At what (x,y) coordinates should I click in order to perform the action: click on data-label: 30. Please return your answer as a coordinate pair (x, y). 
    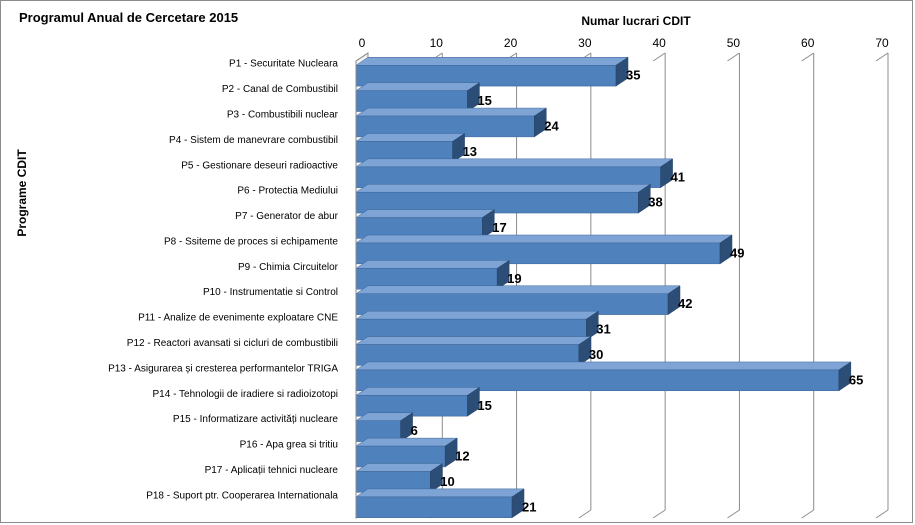
    Looking at the image, I should click on (596, 354).